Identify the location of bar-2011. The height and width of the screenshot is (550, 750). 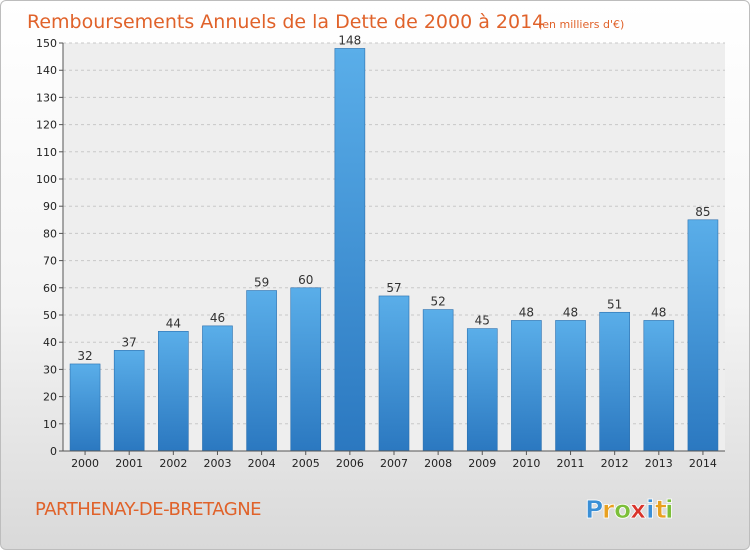
(570, 386).